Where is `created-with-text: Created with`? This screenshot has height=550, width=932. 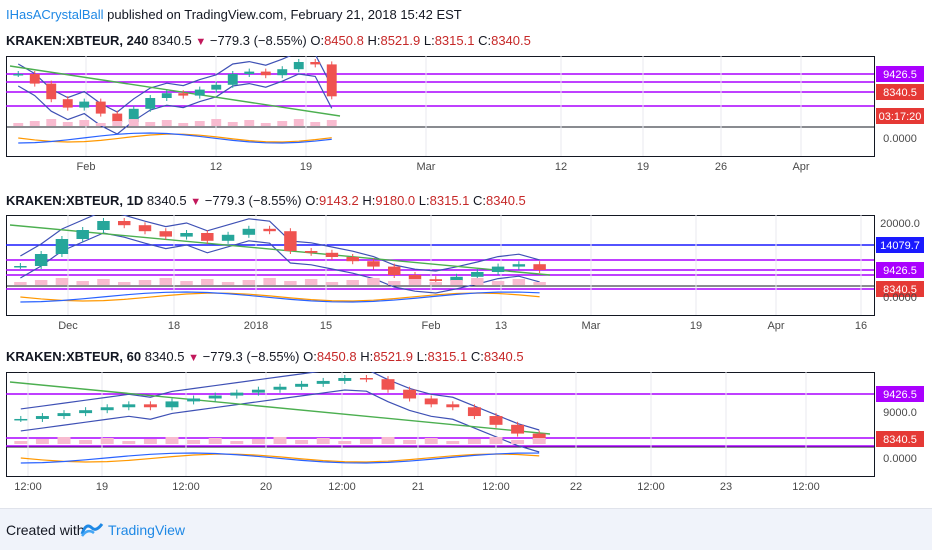 created-with-text: Created with is located at coordinates (45, 530).